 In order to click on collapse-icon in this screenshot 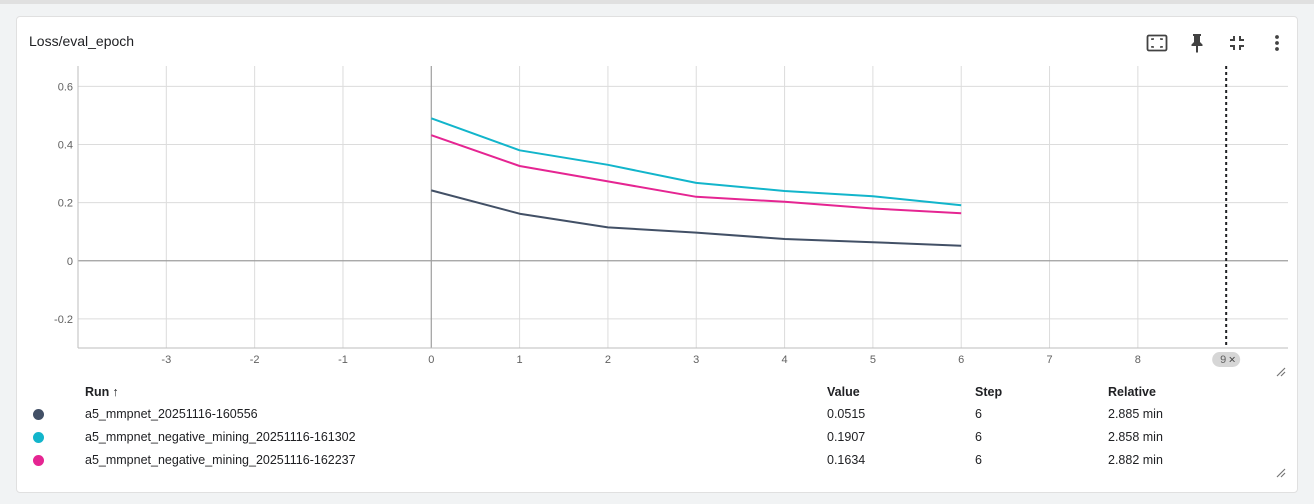, I will do `click(1237, 43)`.